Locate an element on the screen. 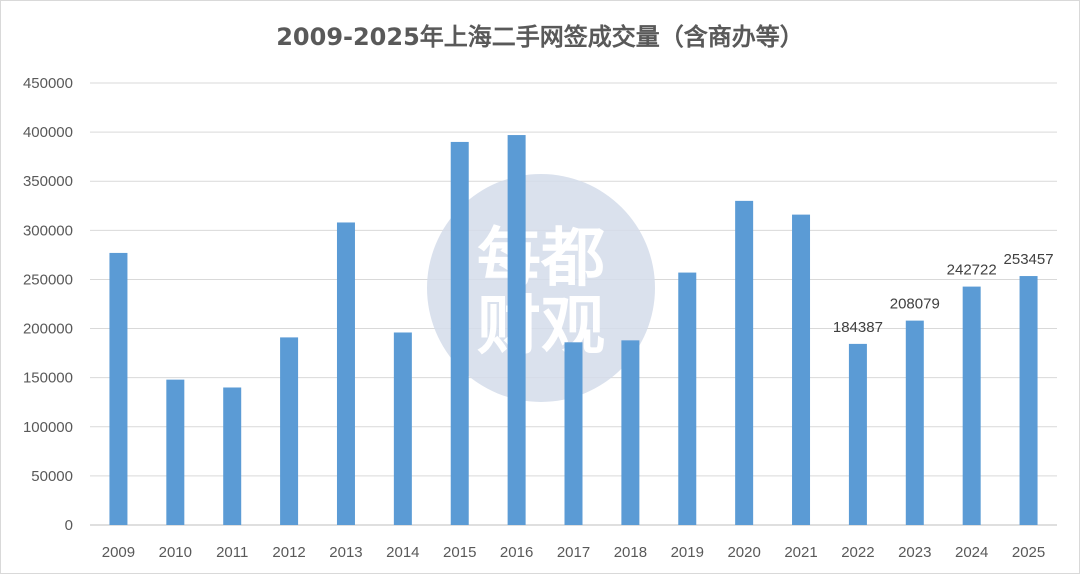 The width and height of the screenshot is (1080, 574). x-tick-label: 2020 is located at coordinates (743, 552).